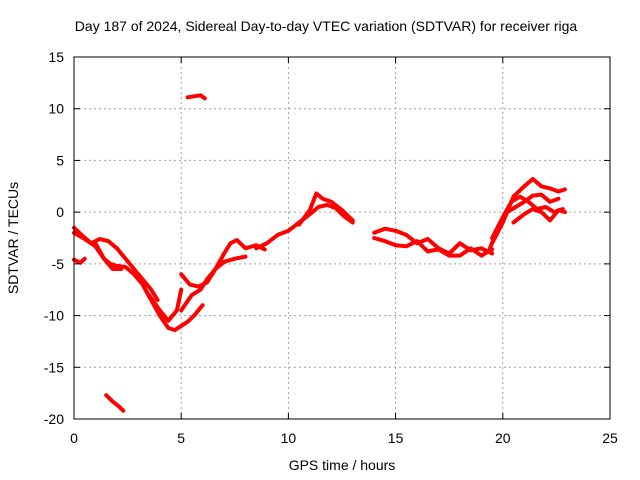  What do you see at coordinates (54, 367) in the screenshot?
I see `y-tick-label: -15` at bounding box center [54, 367].